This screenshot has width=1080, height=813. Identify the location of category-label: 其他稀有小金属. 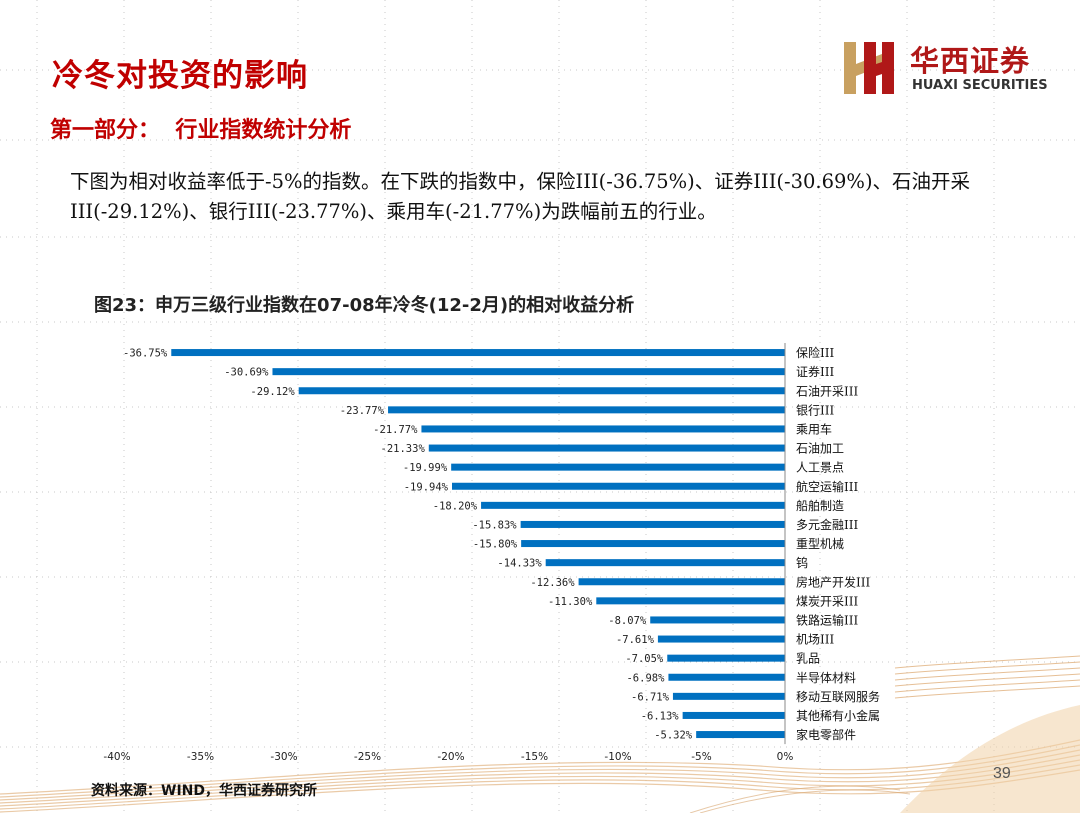
(838, 715).